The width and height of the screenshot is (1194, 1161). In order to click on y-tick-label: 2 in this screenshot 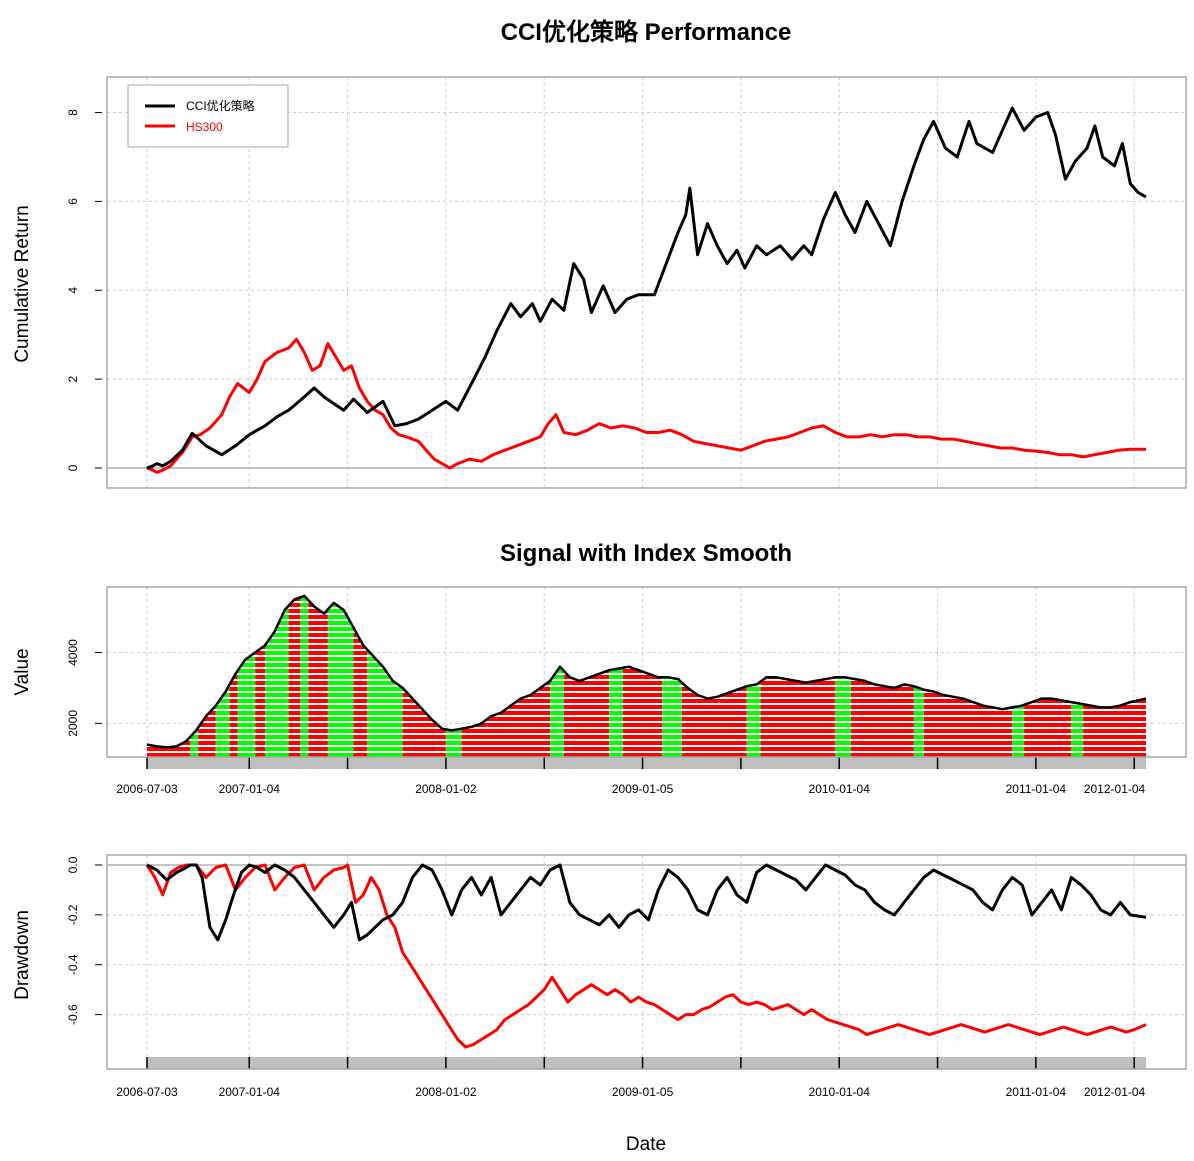, I will do `click(73, 378)`.